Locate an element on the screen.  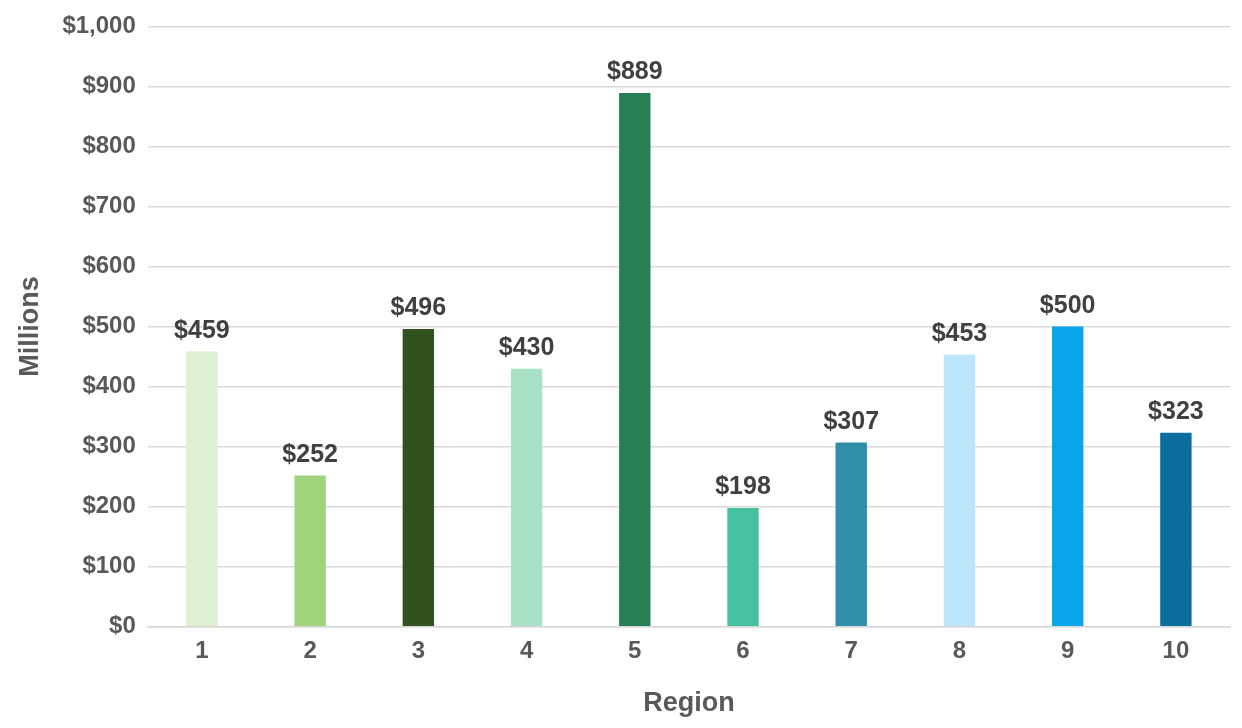
x-tick-label: 10 is located at coordinates (1176, 649).